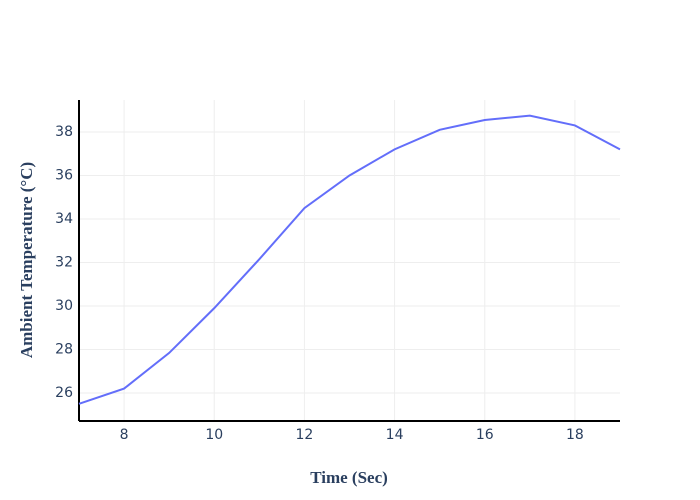  I want to click on x-tick-label: 16, so click(485, 435).